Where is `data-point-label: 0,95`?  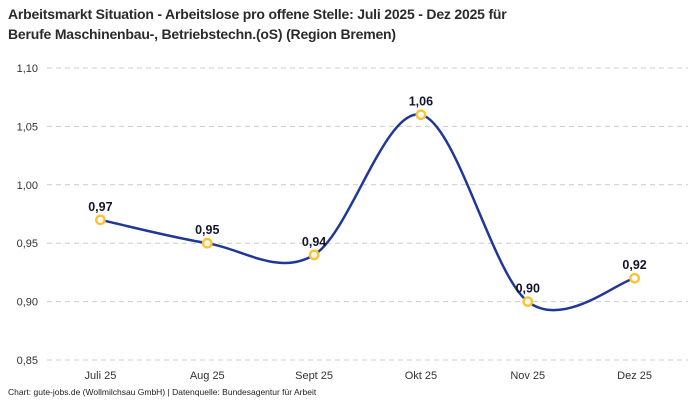
data-point-label: 0,95 is located at coordinates (207, 230).